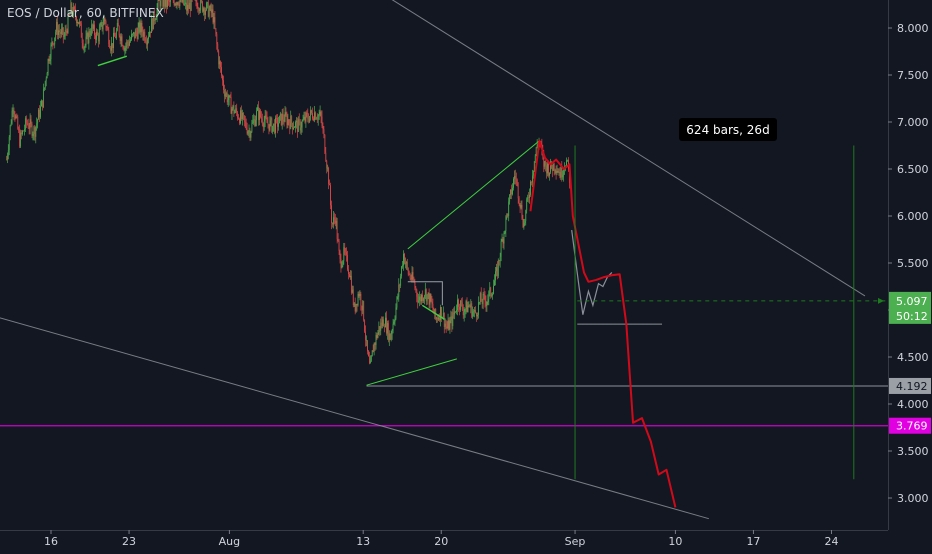 Image resolution: width=932 pixels, height=554 pixels. Describe the element at coordinates (913, 357) in the screenshot. I see `y-tick-label: 4.500` at that location.